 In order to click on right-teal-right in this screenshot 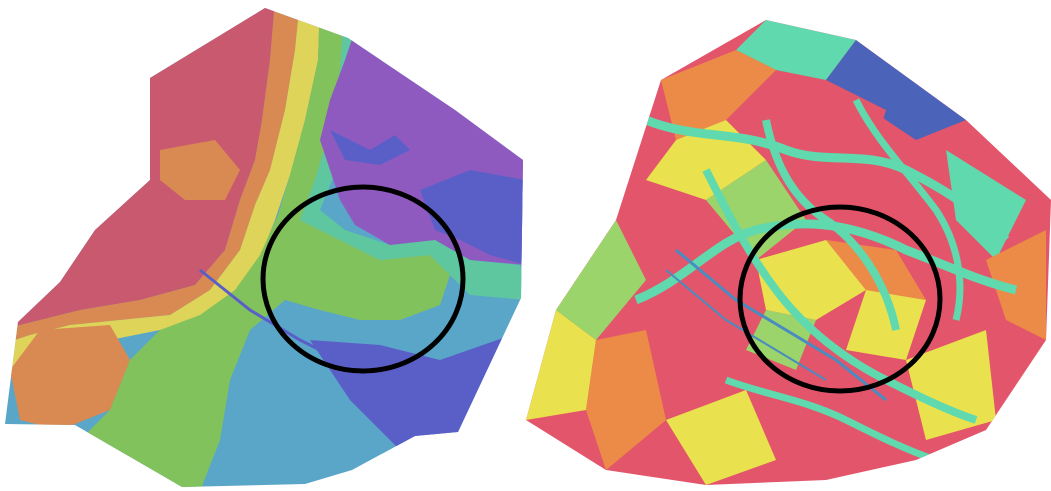, I will do `click(986, 205)`.